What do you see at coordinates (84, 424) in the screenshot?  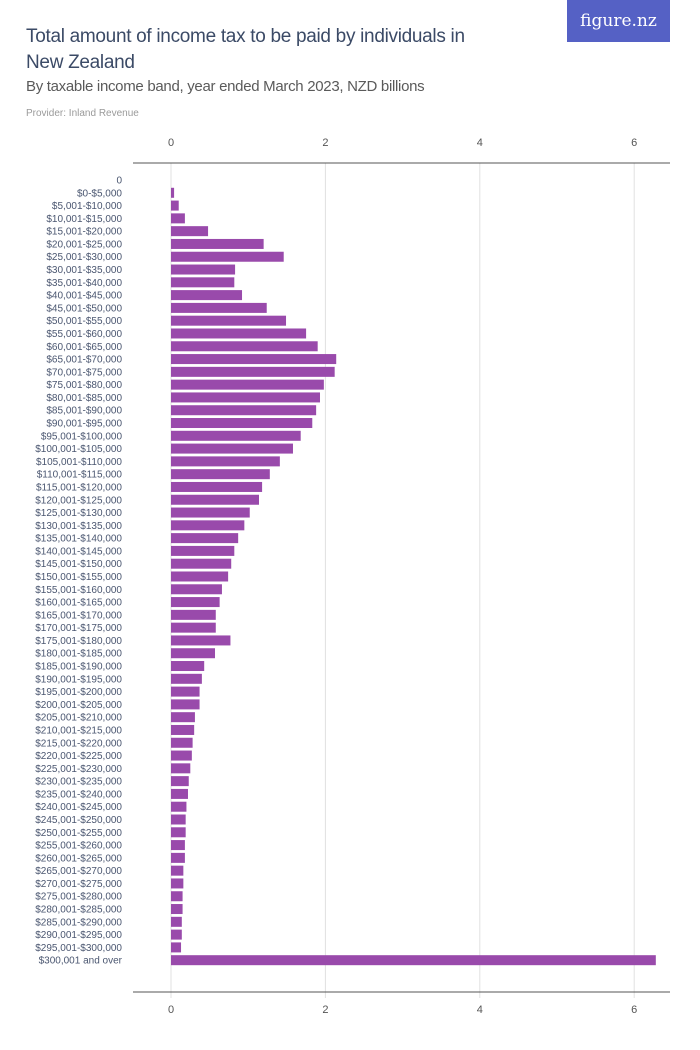 I see `category-label: $90,001-$95,000` at bounding box center [84, 424].